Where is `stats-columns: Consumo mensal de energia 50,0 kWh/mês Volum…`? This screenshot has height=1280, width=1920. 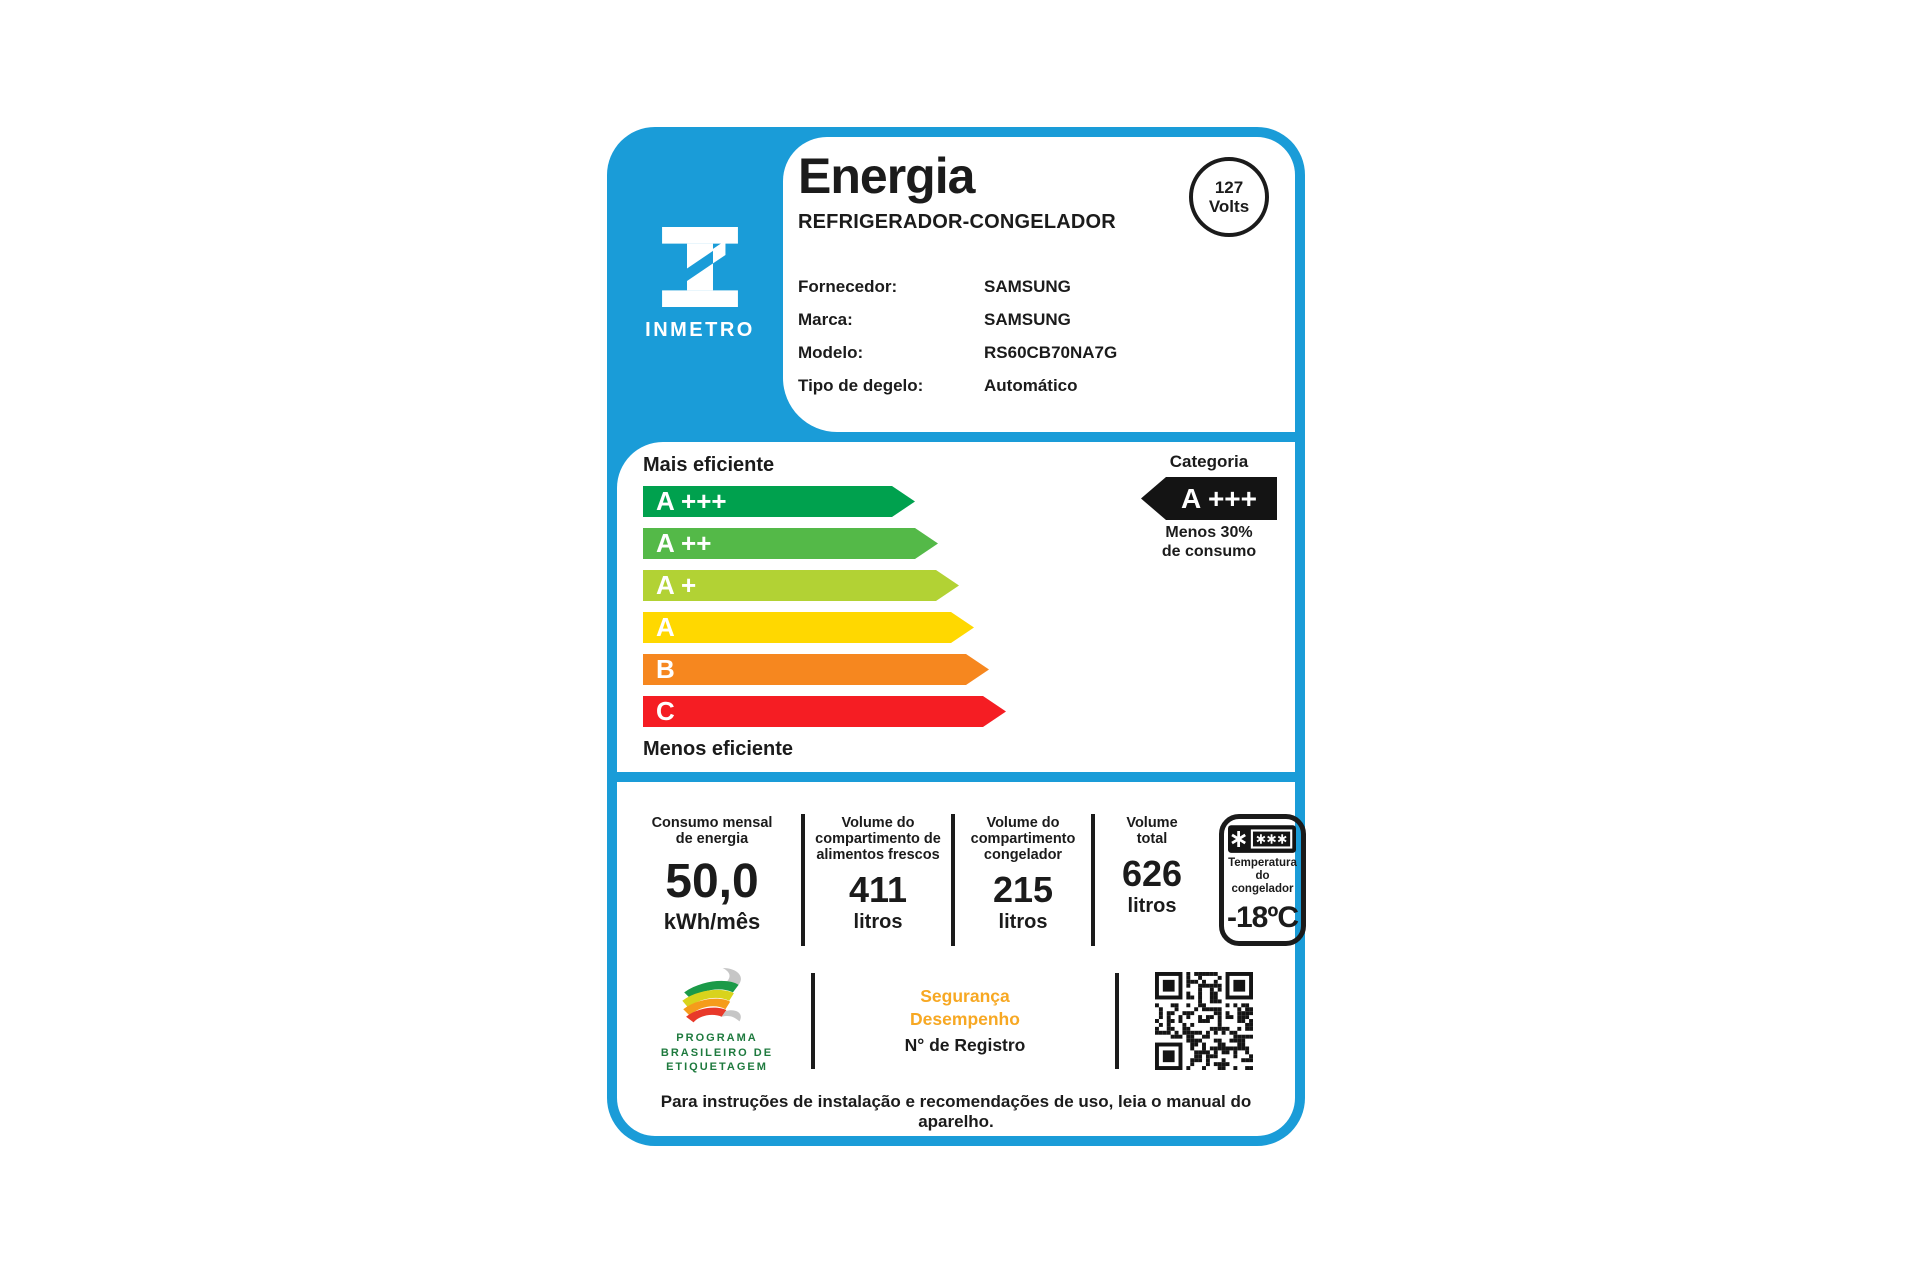 stats-columns: Consumo mensal de energia 50,0 kWh/mês Volum… is located at coordinates (916, 880).